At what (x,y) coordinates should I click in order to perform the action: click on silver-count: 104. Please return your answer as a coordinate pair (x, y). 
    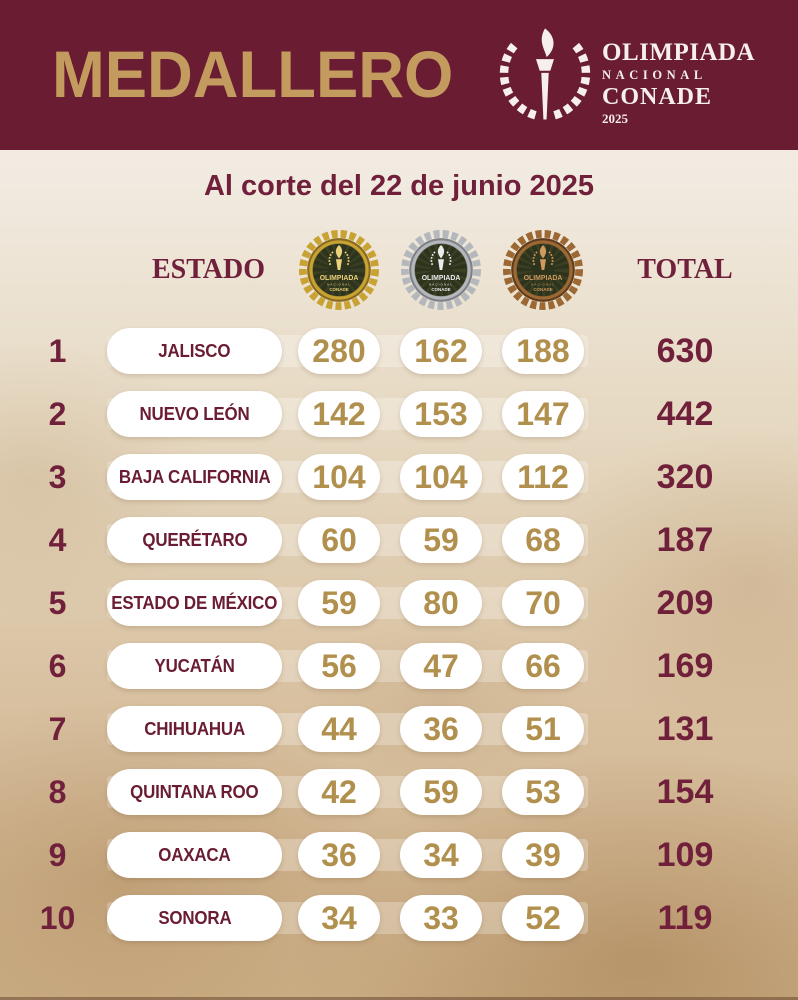
    Looking at the image, I should click on (441, 476).